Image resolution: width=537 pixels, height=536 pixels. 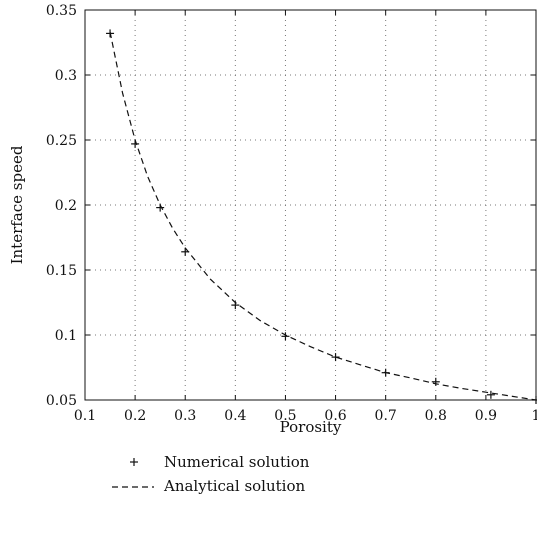 What do you see at coordinates (235, 416) in the screenshot?
I see `x-tick-label: 0.4` at bounding box center [235, 416].